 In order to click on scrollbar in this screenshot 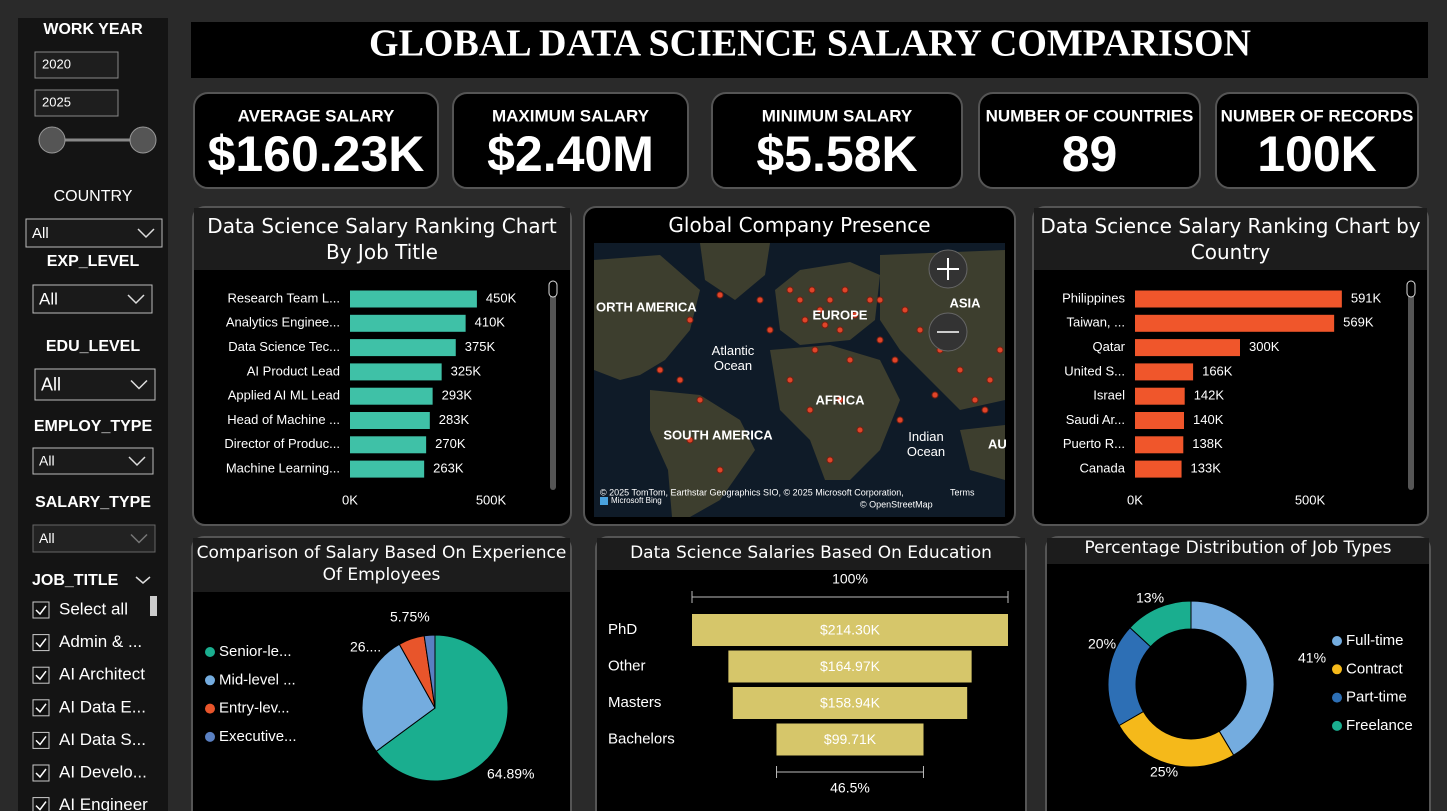, I will do `click(553, 386)`.